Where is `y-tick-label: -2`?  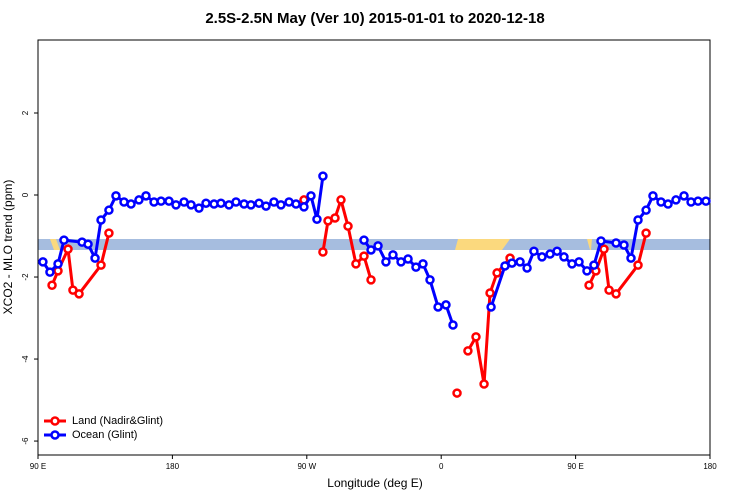 y-tick-label: -2 is located at coordinates (25, 277).